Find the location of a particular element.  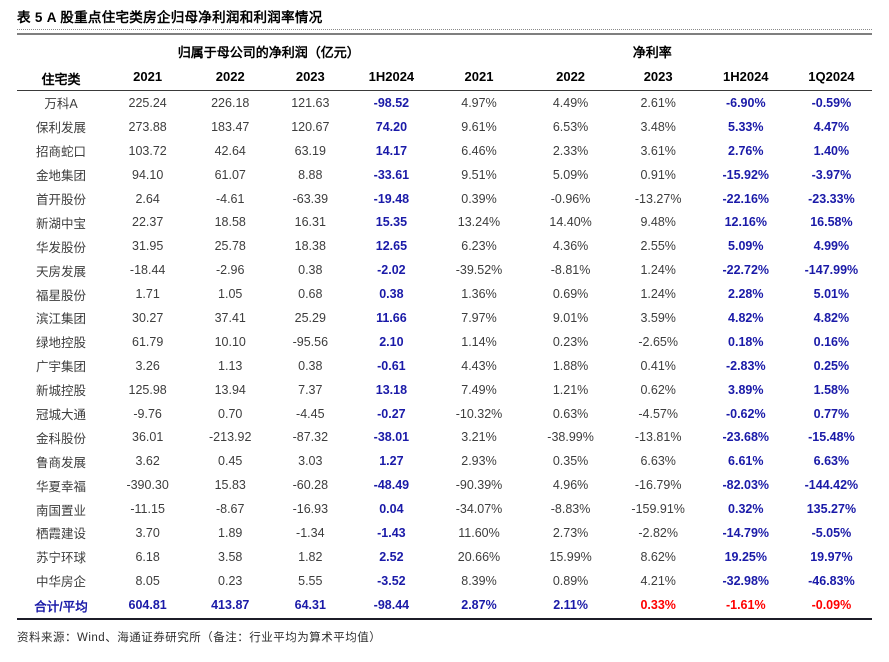

value-cell: 15.99% is located at coordinates (570, 556).